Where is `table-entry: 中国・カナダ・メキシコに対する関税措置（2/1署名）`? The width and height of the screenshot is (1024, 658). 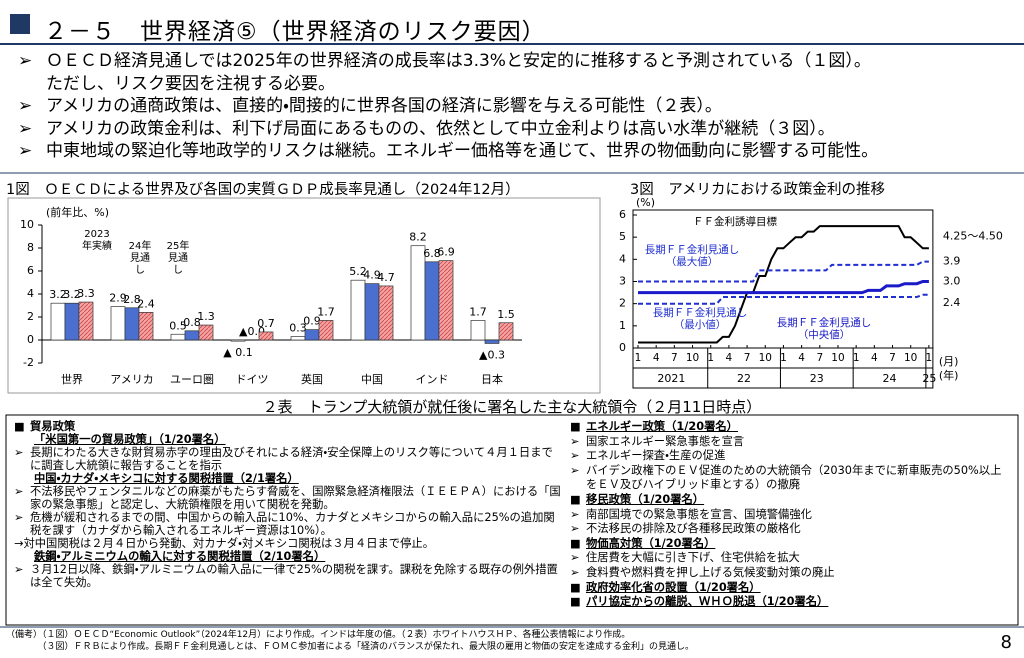 table-entry: 中国・カナダ・メキシコに対する関税措置（2/1署名） is located at coordinates (288, 478).